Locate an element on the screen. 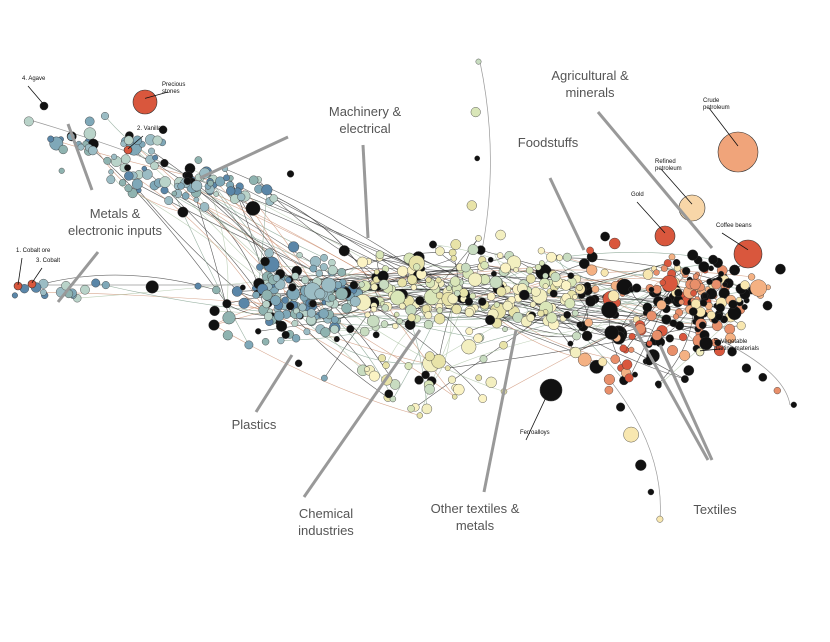  cluster-label: Textiles is located at coordinates (715, 509).